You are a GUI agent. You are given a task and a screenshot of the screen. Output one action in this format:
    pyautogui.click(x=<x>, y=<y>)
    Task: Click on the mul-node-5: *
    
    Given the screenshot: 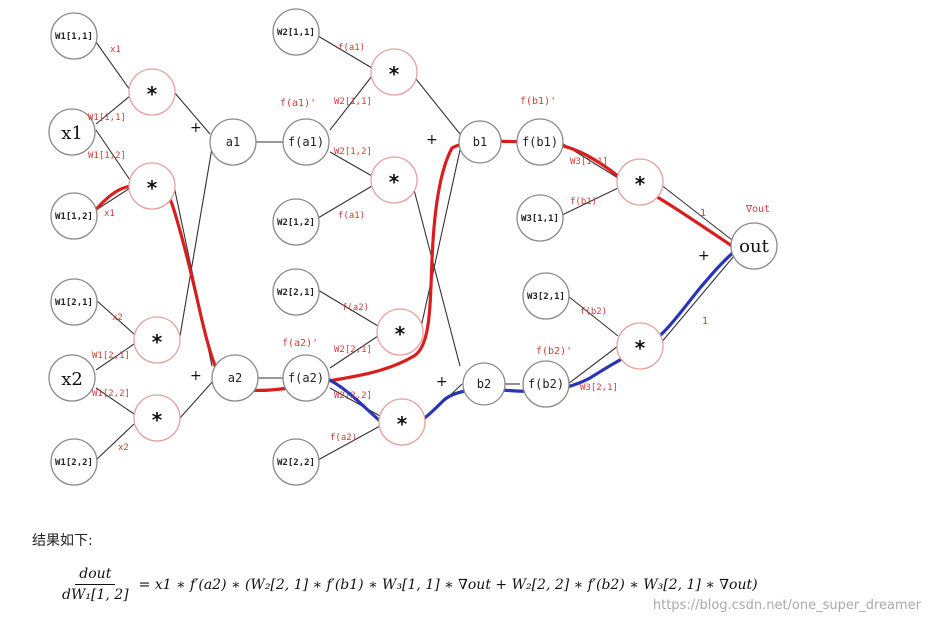 What is the action you would take?
    pyautogui.click(x=394, y=72)
    